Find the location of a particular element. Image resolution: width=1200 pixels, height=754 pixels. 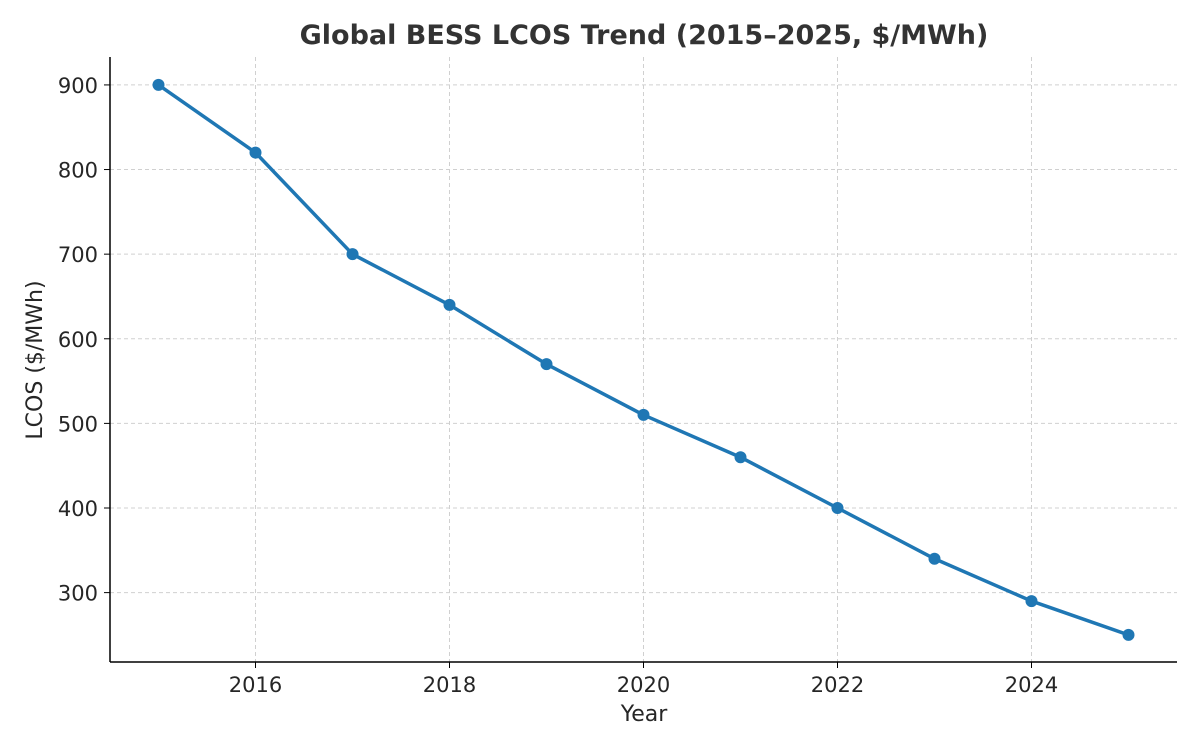

y-axis-label: LCOS ($/MWh) is located at coordinates (35, 359).